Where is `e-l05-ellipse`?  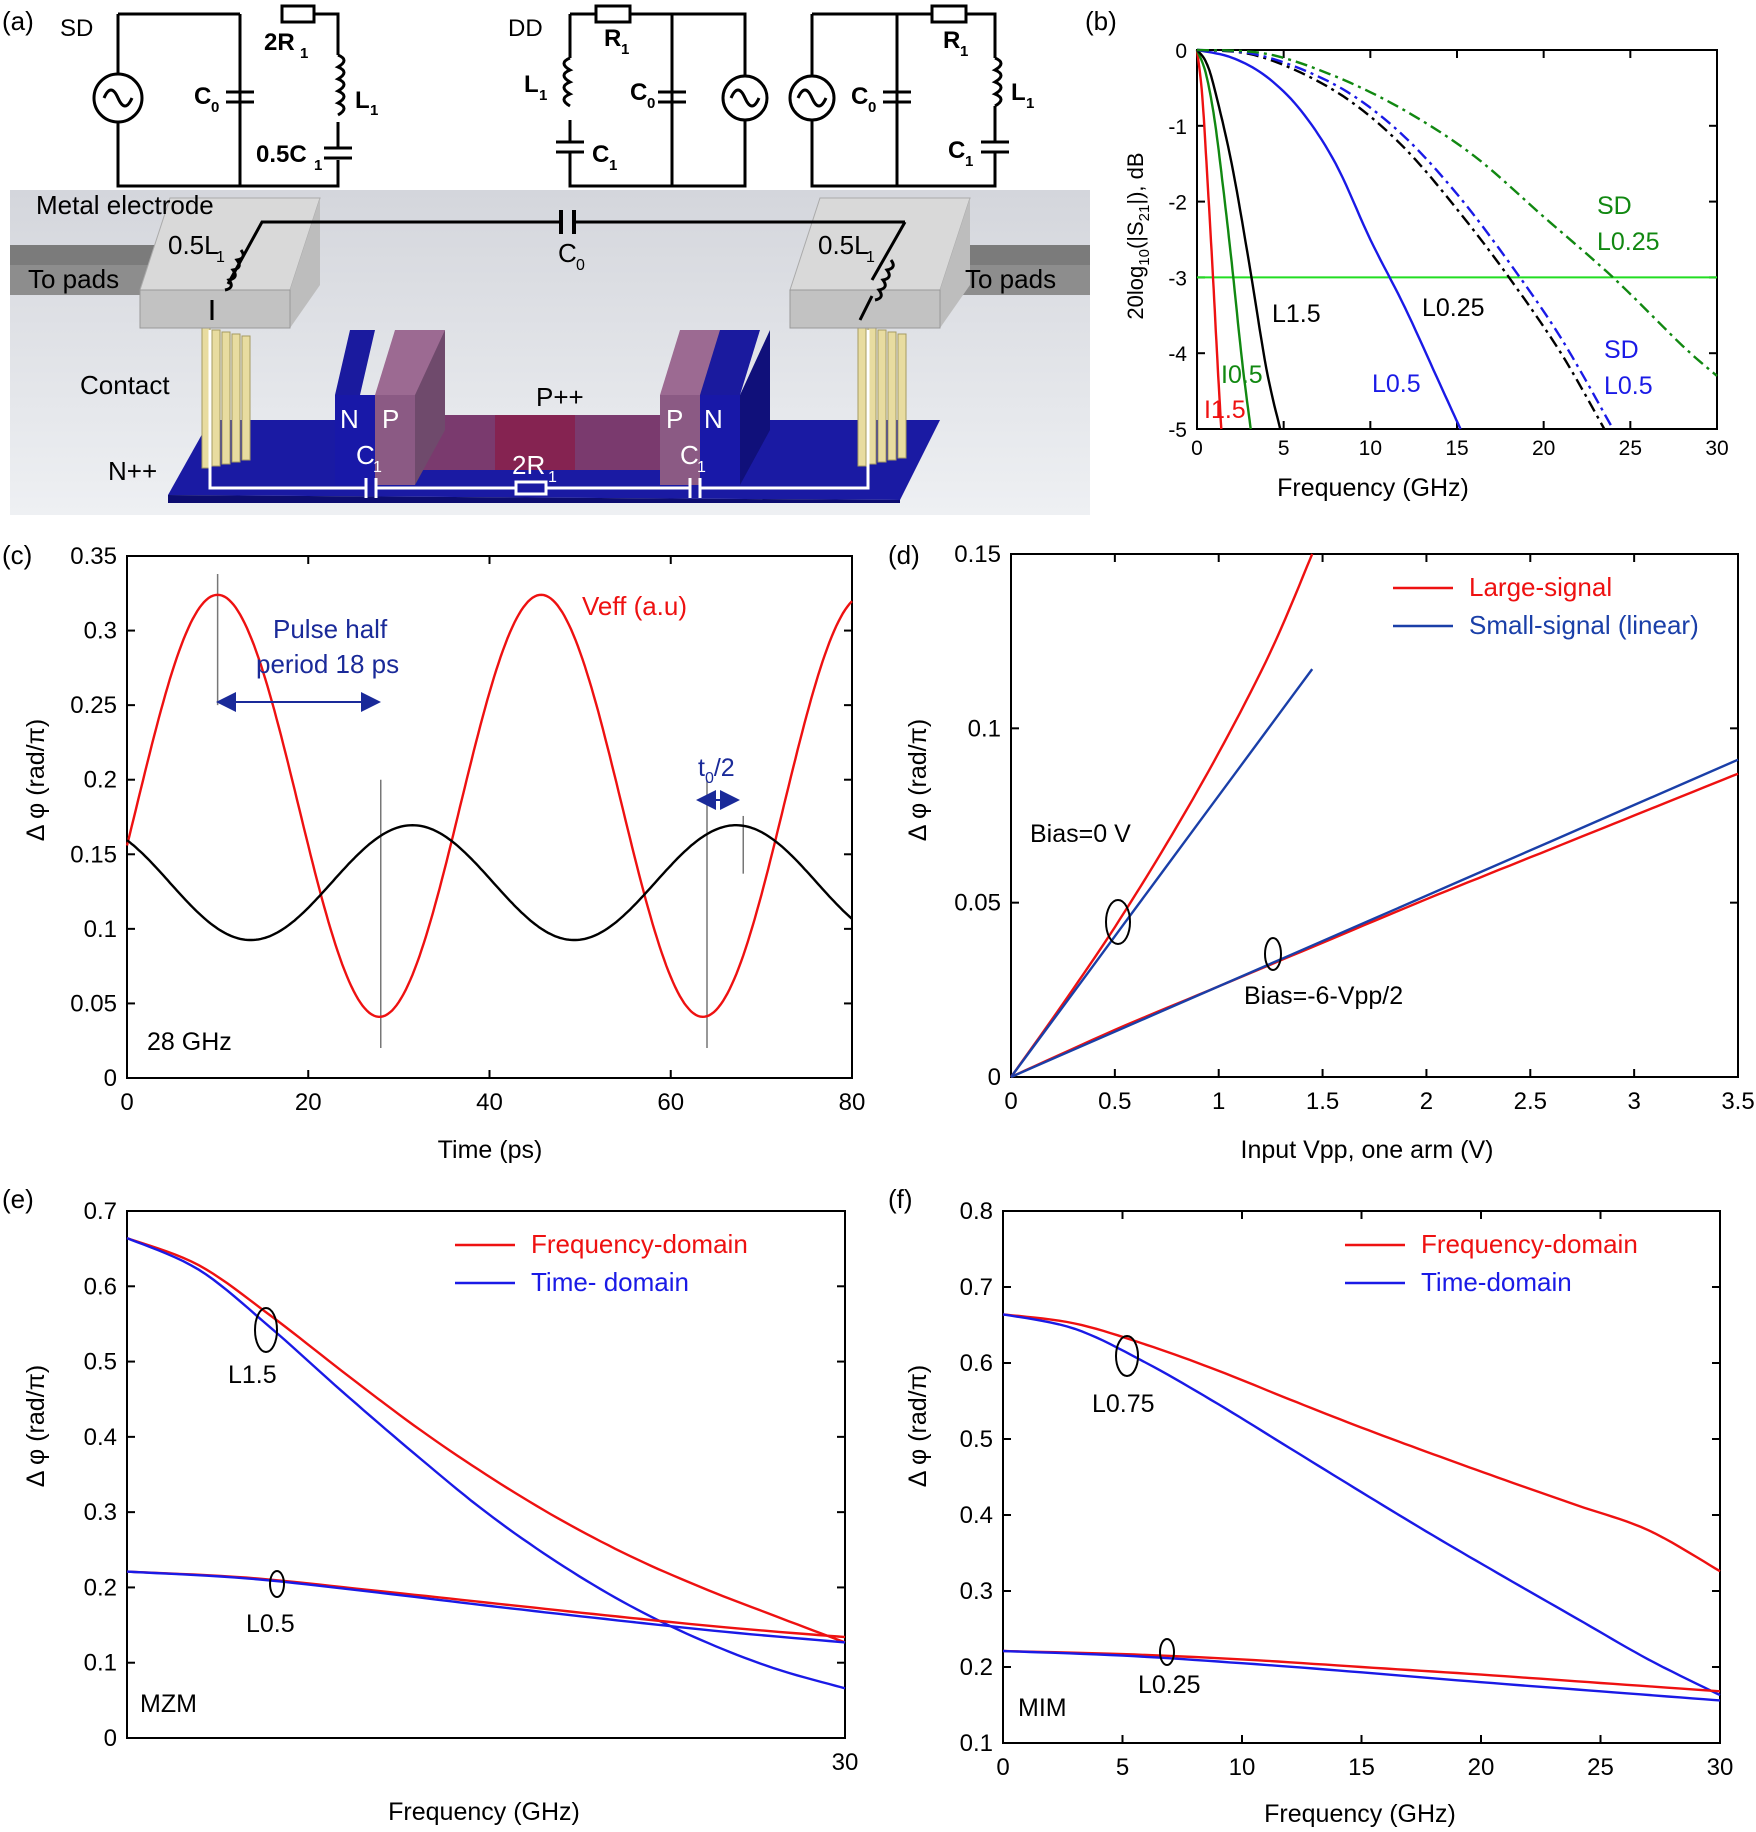 e-l05-ellipse is located at coordinates (277, 1584).